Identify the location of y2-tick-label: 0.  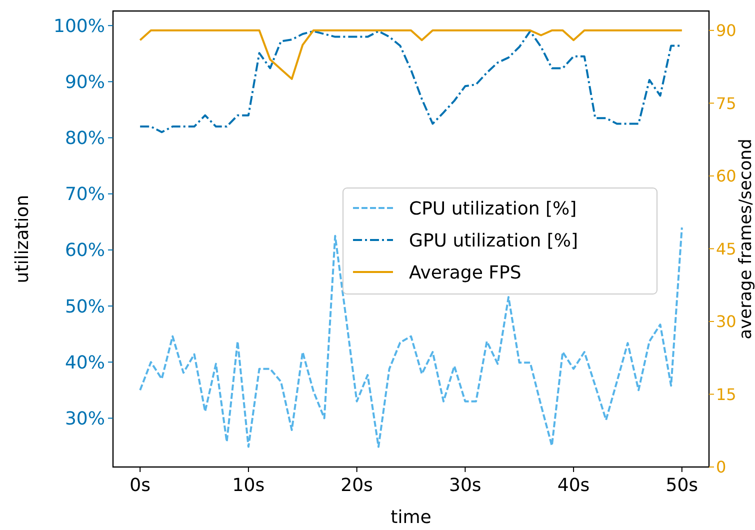
(721, 467).